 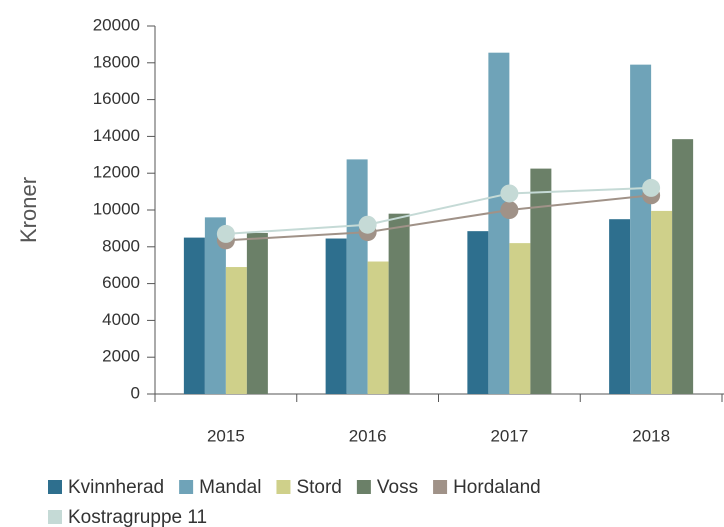 I want to click on legend-label: Kostragruppe 11, so click(x=137, y=517).